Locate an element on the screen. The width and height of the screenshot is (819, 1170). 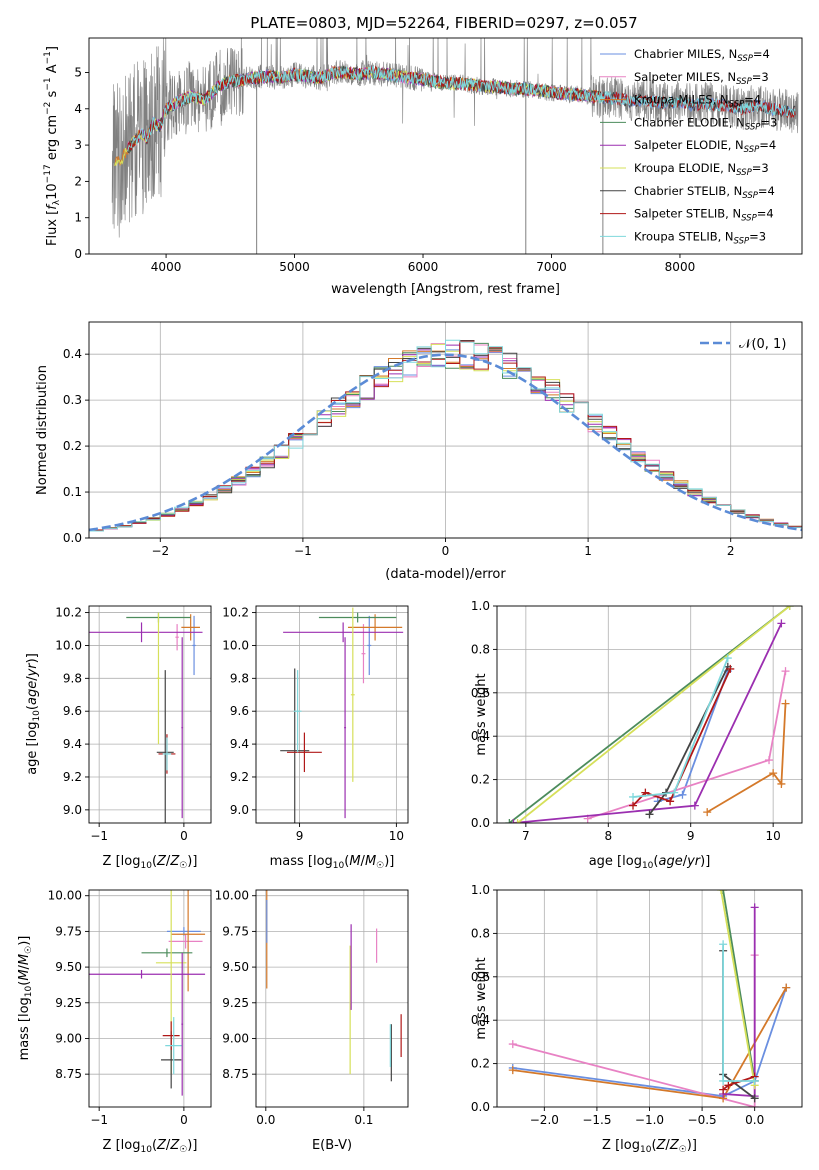
y-tick-label: 9.6 is located at coordinates (239, 711).